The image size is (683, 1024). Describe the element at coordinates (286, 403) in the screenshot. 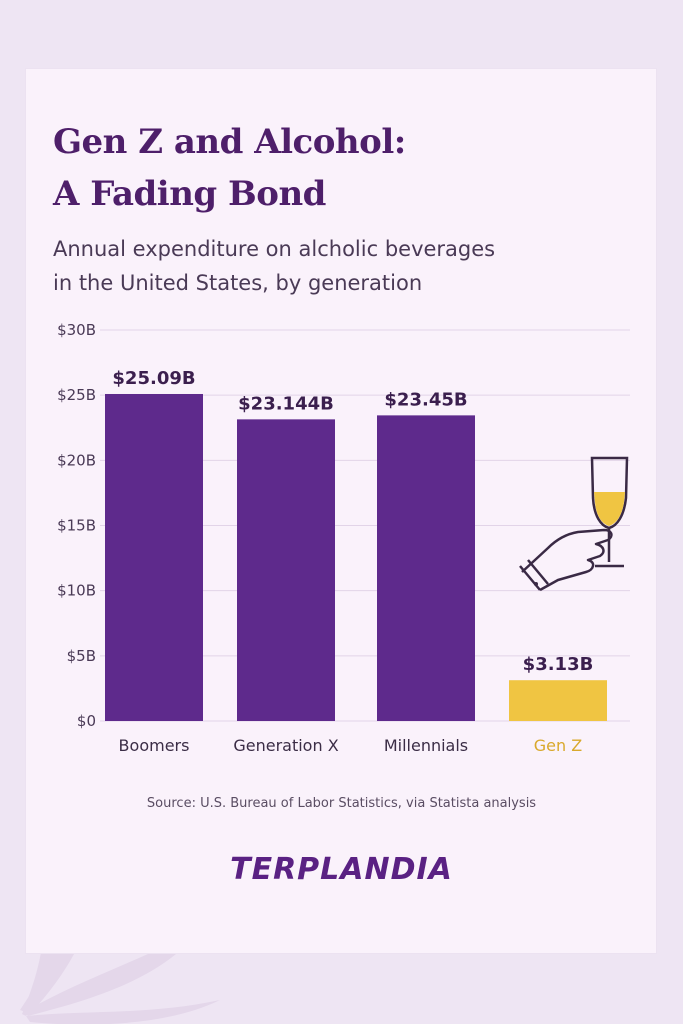

I see `value-label: $23.144B` at that location.